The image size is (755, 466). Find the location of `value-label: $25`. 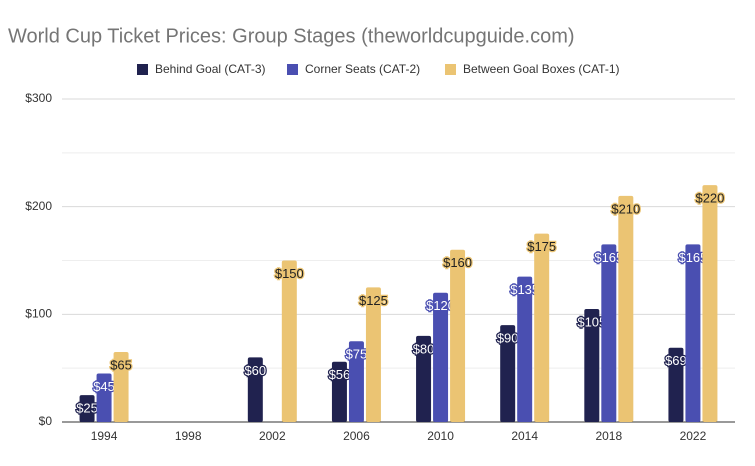

value-label: $25 is located at coordinates (87, 408).